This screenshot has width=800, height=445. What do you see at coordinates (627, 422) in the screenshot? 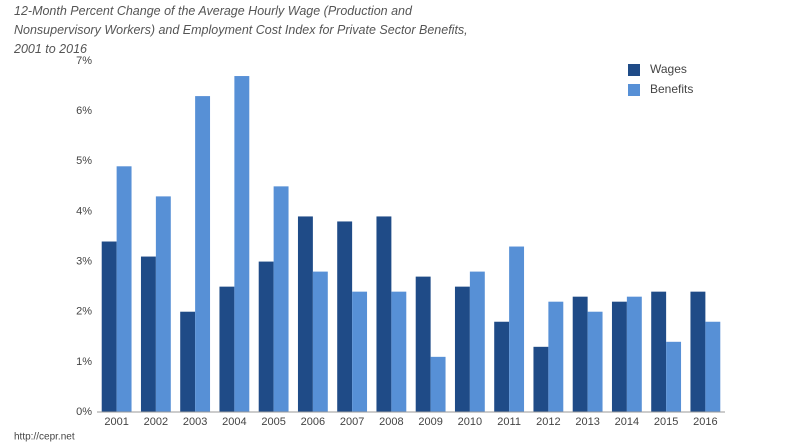
I see `x-tick-label: 2014` at bounding box center [627, 422].